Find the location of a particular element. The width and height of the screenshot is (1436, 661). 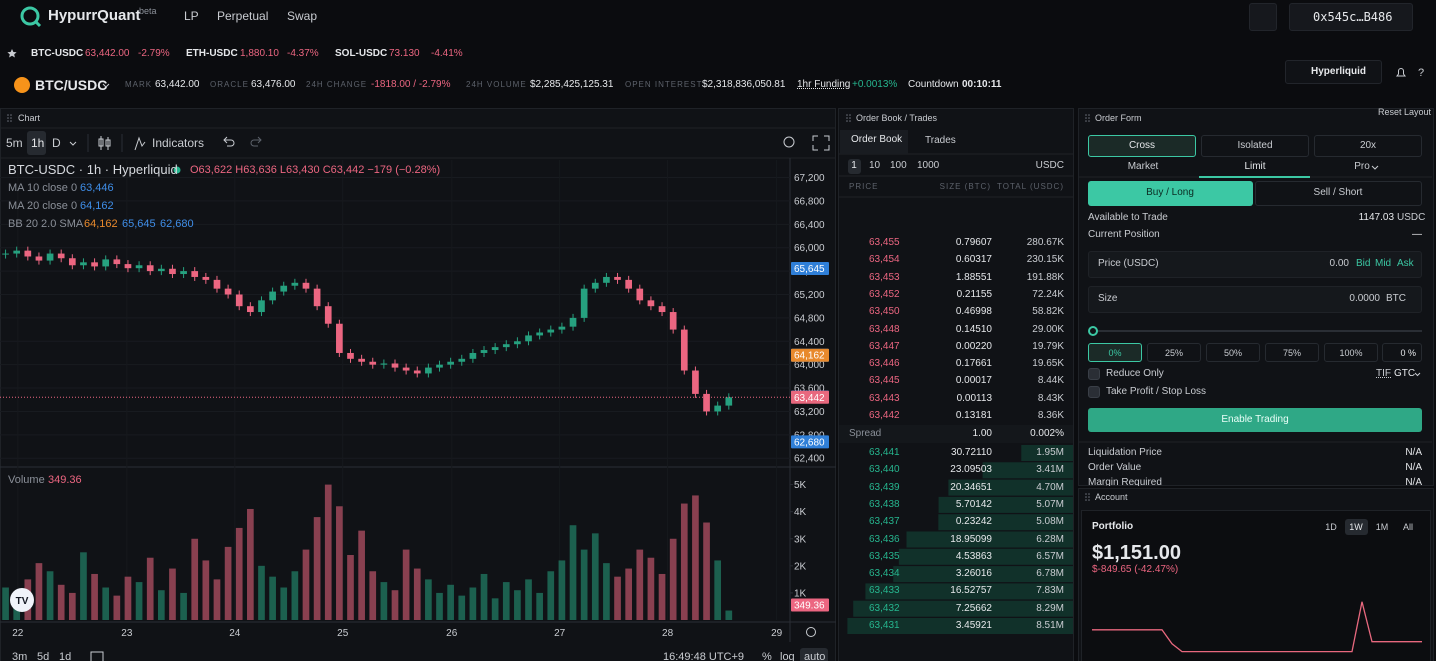

margin-option: Isolated is located at coordinates (1255, 145).